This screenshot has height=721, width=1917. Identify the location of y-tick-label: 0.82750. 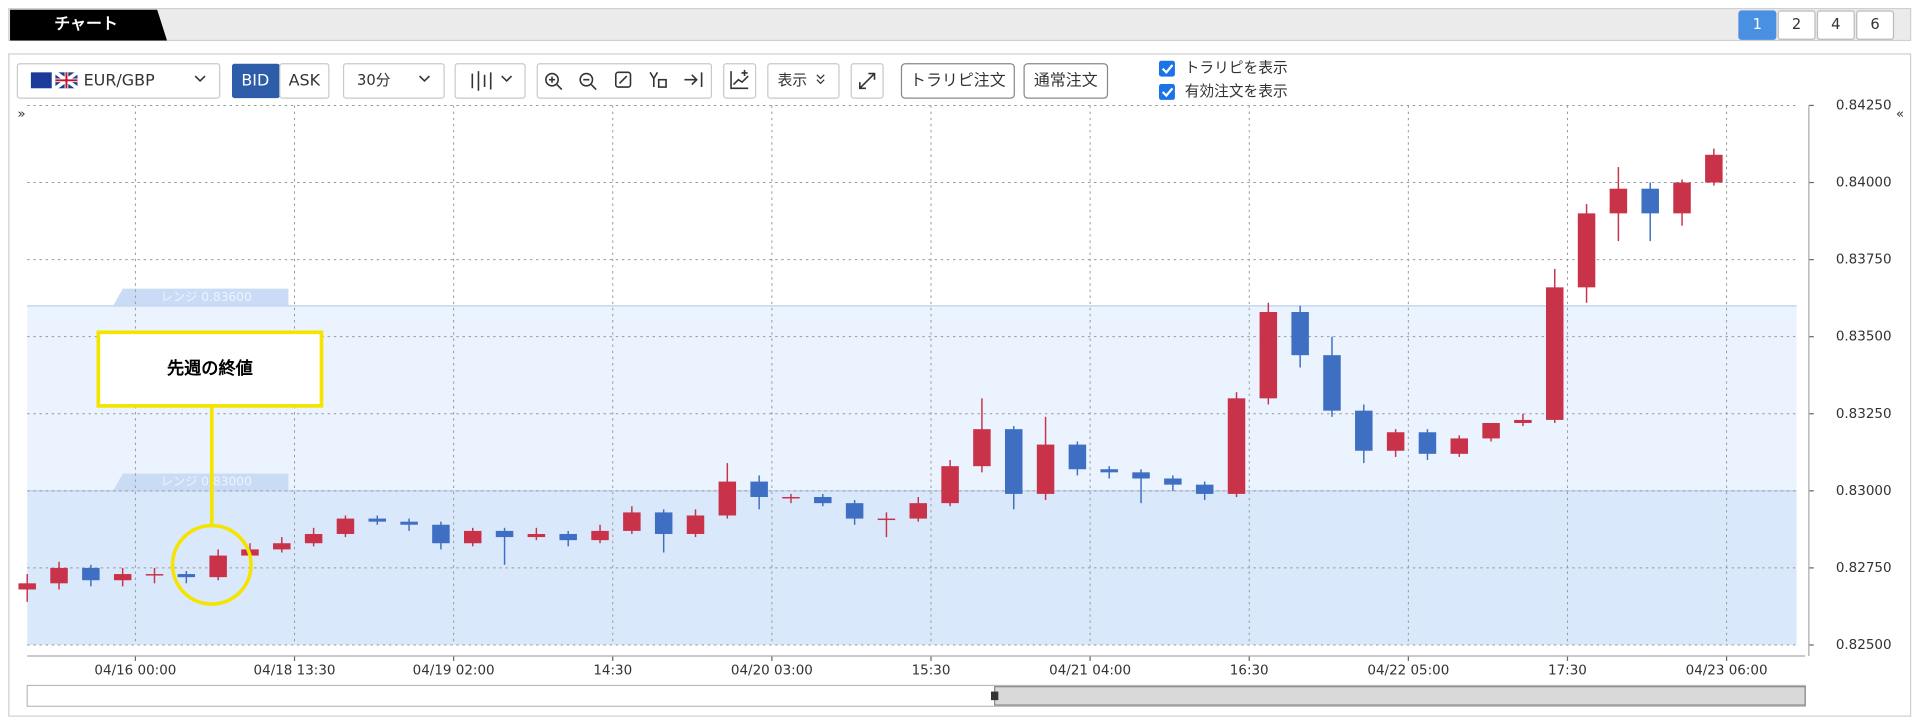
(1864, 568).